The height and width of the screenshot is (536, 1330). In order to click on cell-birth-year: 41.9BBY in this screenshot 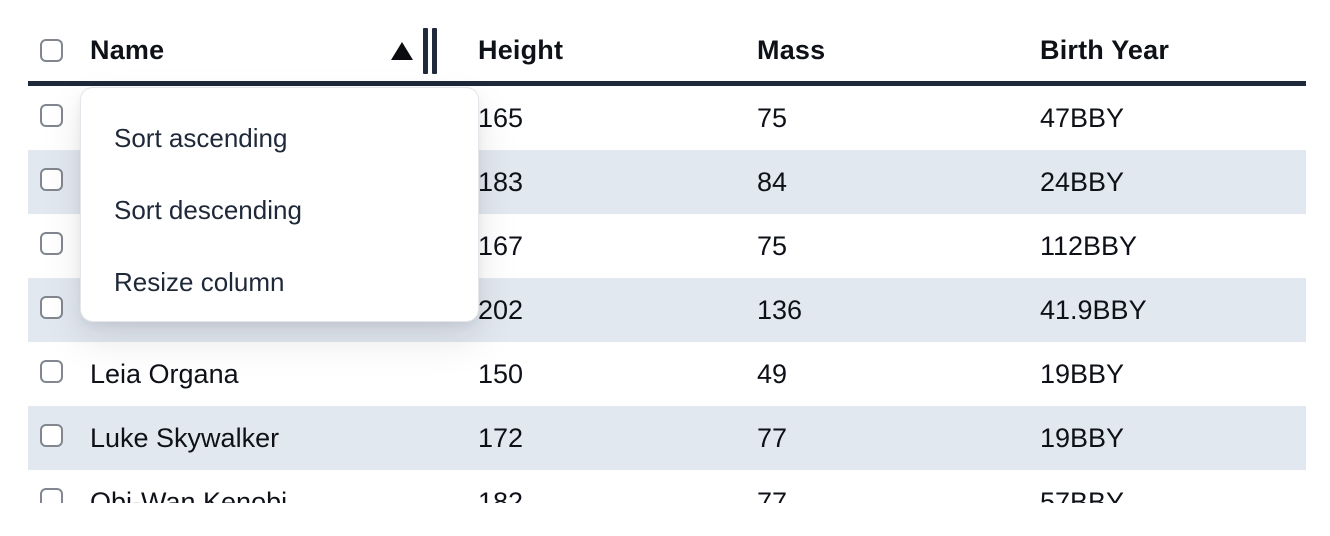, I will do `click(1093, 309)`.